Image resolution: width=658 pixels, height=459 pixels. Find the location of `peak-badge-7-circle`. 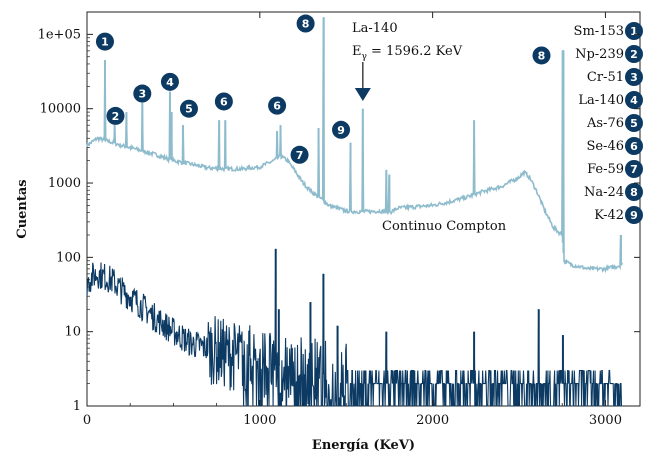

peak-badge-7-circle is located at coordinates (299, 154).